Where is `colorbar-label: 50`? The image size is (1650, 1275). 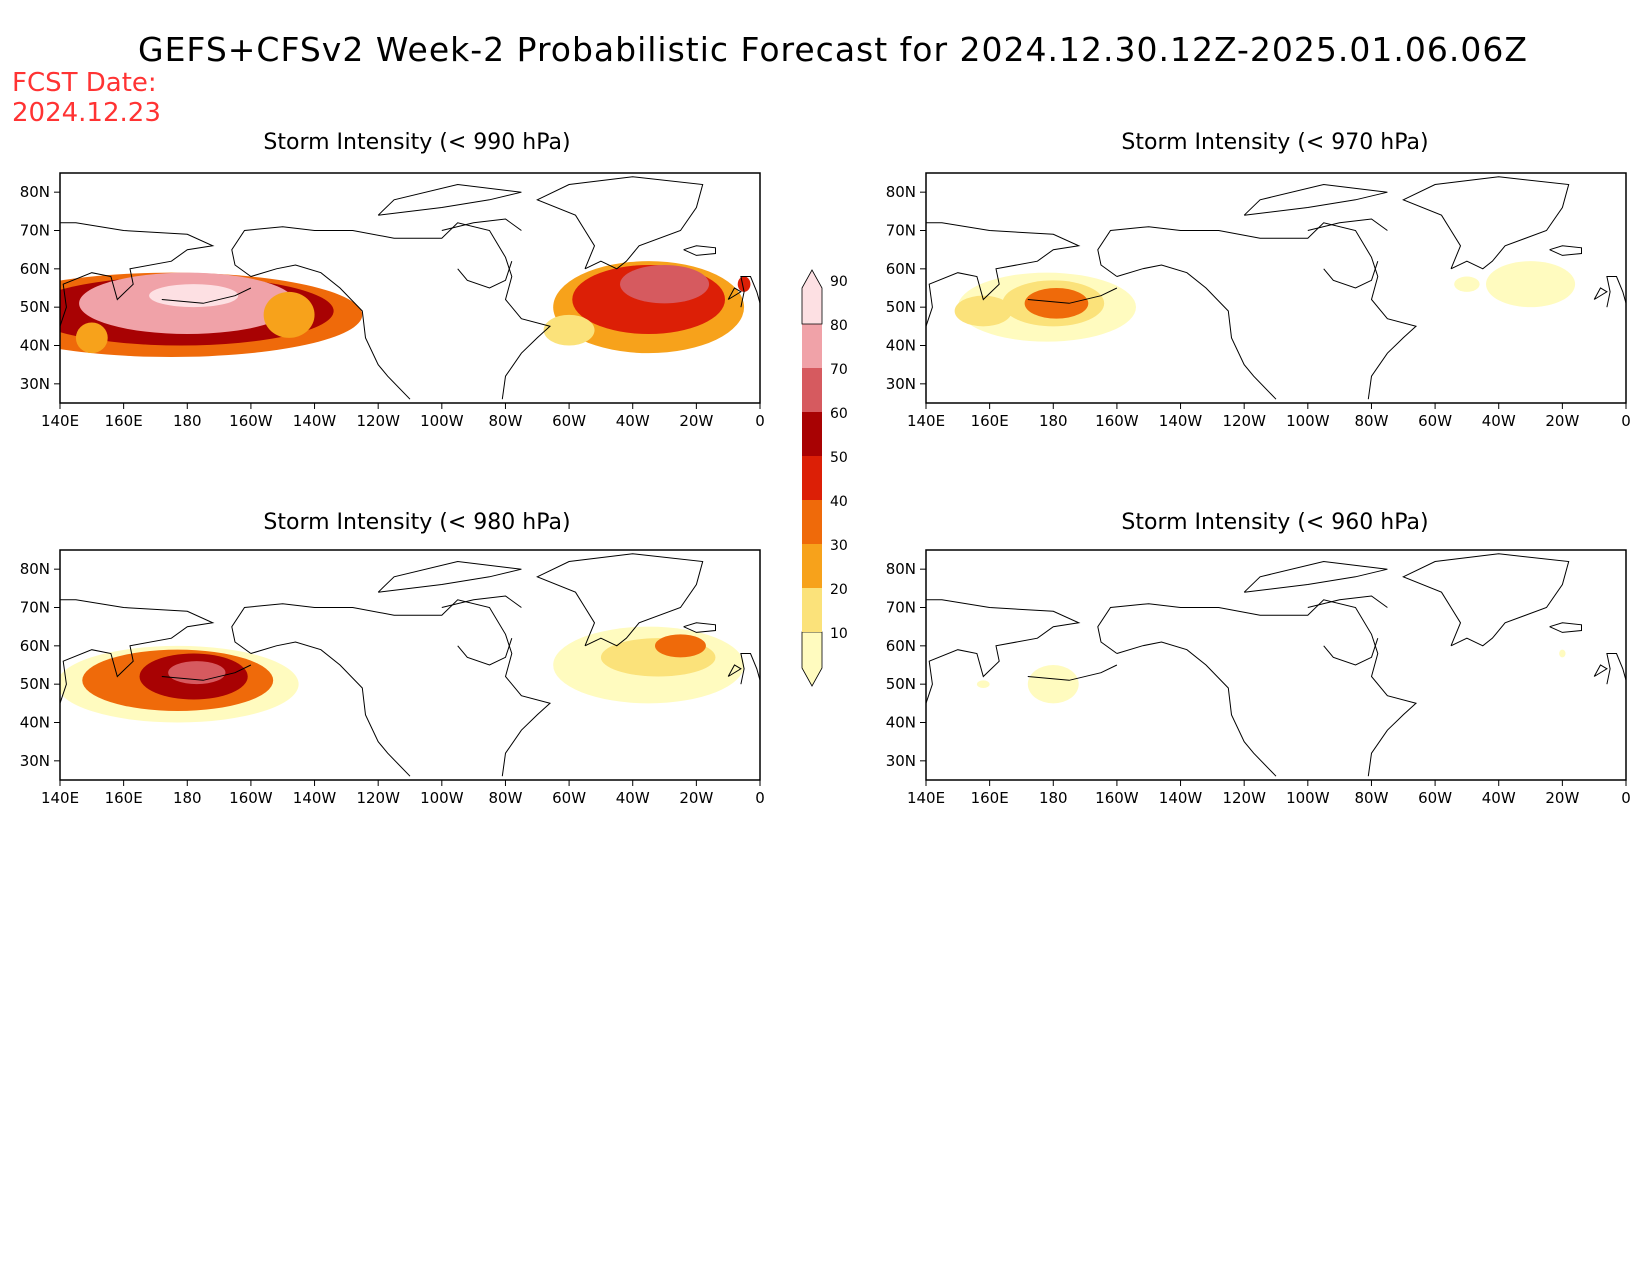 colorbar-label: 50 is located at coordinates (839, 458).